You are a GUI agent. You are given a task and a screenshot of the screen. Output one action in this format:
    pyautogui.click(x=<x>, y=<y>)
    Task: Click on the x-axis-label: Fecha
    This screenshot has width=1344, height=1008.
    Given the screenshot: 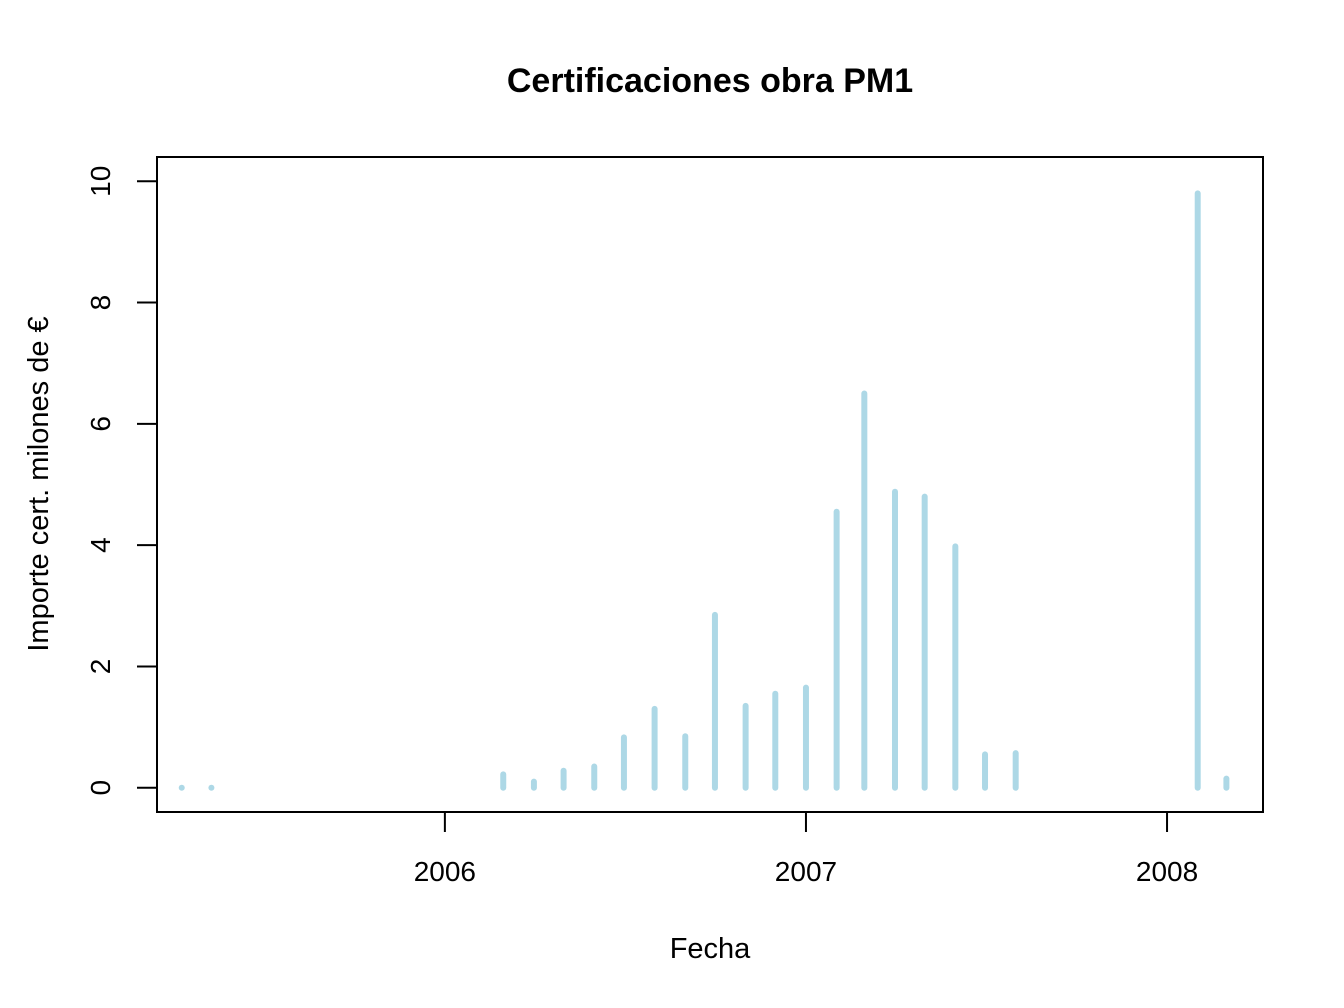 What is the action you would take?
    pyautogui.click(x=710, y=949)
    